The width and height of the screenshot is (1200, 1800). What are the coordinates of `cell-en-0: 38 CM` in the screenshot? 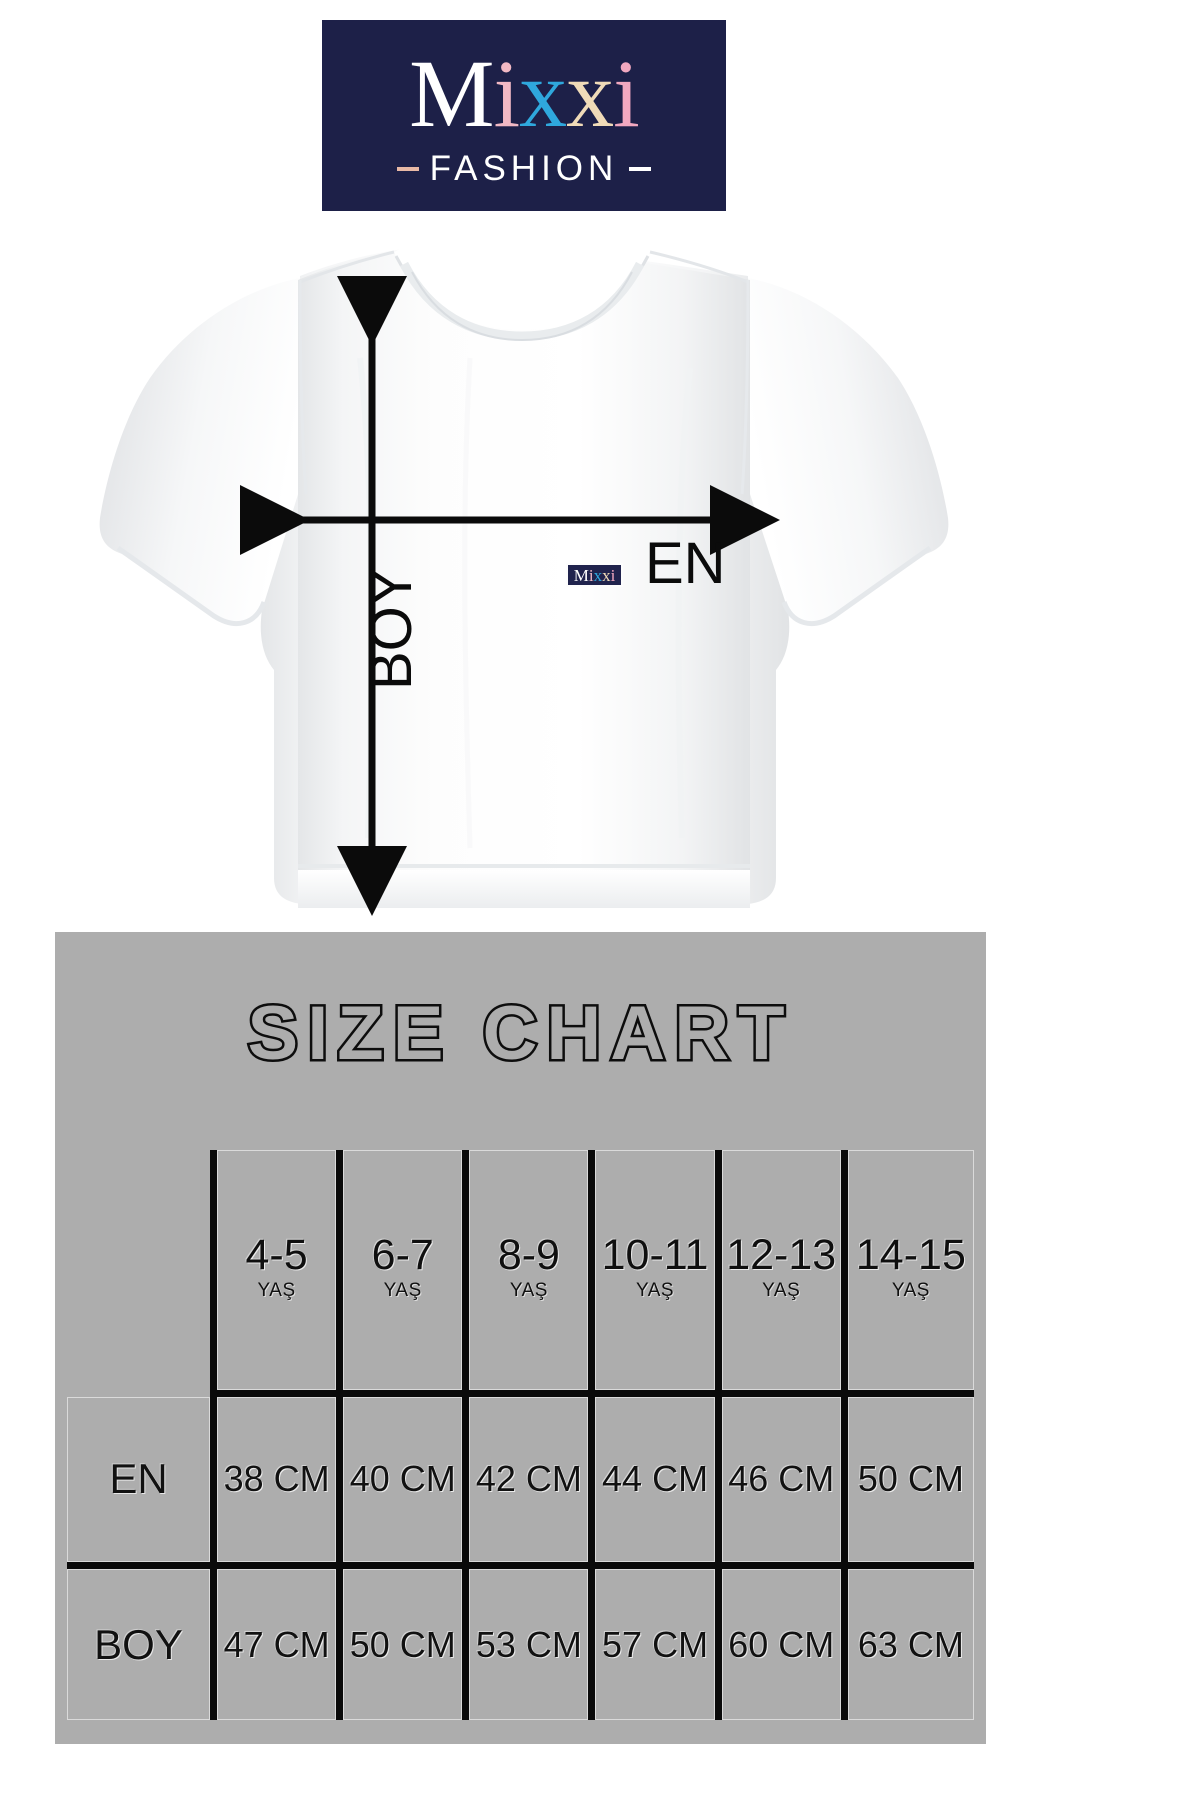 It's located at (280, 1483).